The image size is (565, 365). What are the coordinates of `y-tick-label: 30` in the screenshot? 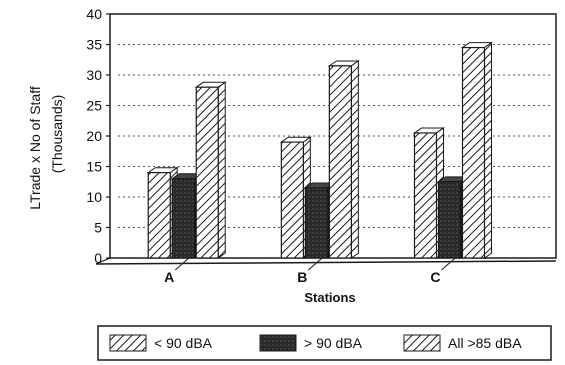 It's located at (94, 75).